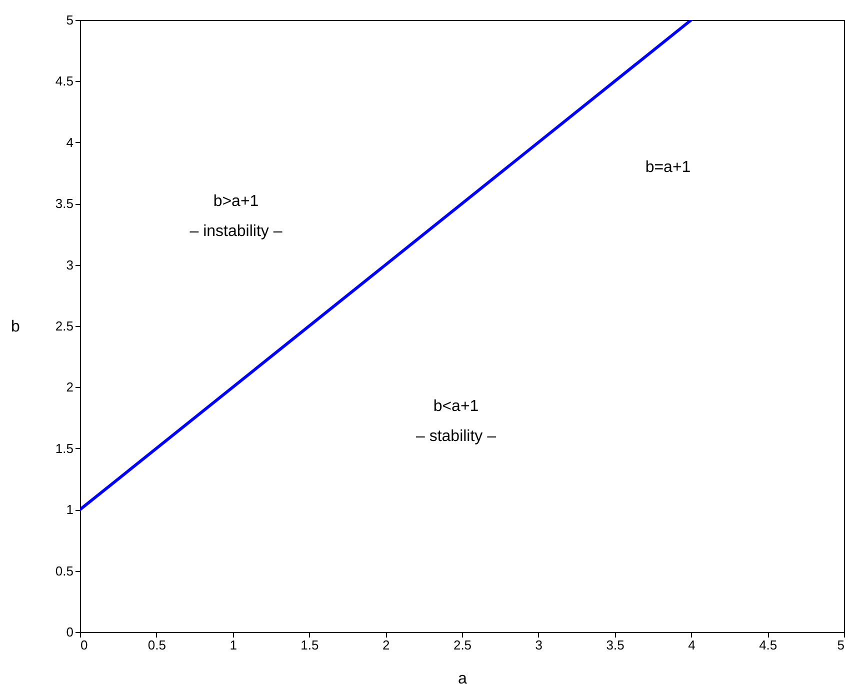 This screenshot has width=867, height=696. Describe the element at coordinates (539, 645) in the screenshot. I see `x-tick-label: 3` at that location.